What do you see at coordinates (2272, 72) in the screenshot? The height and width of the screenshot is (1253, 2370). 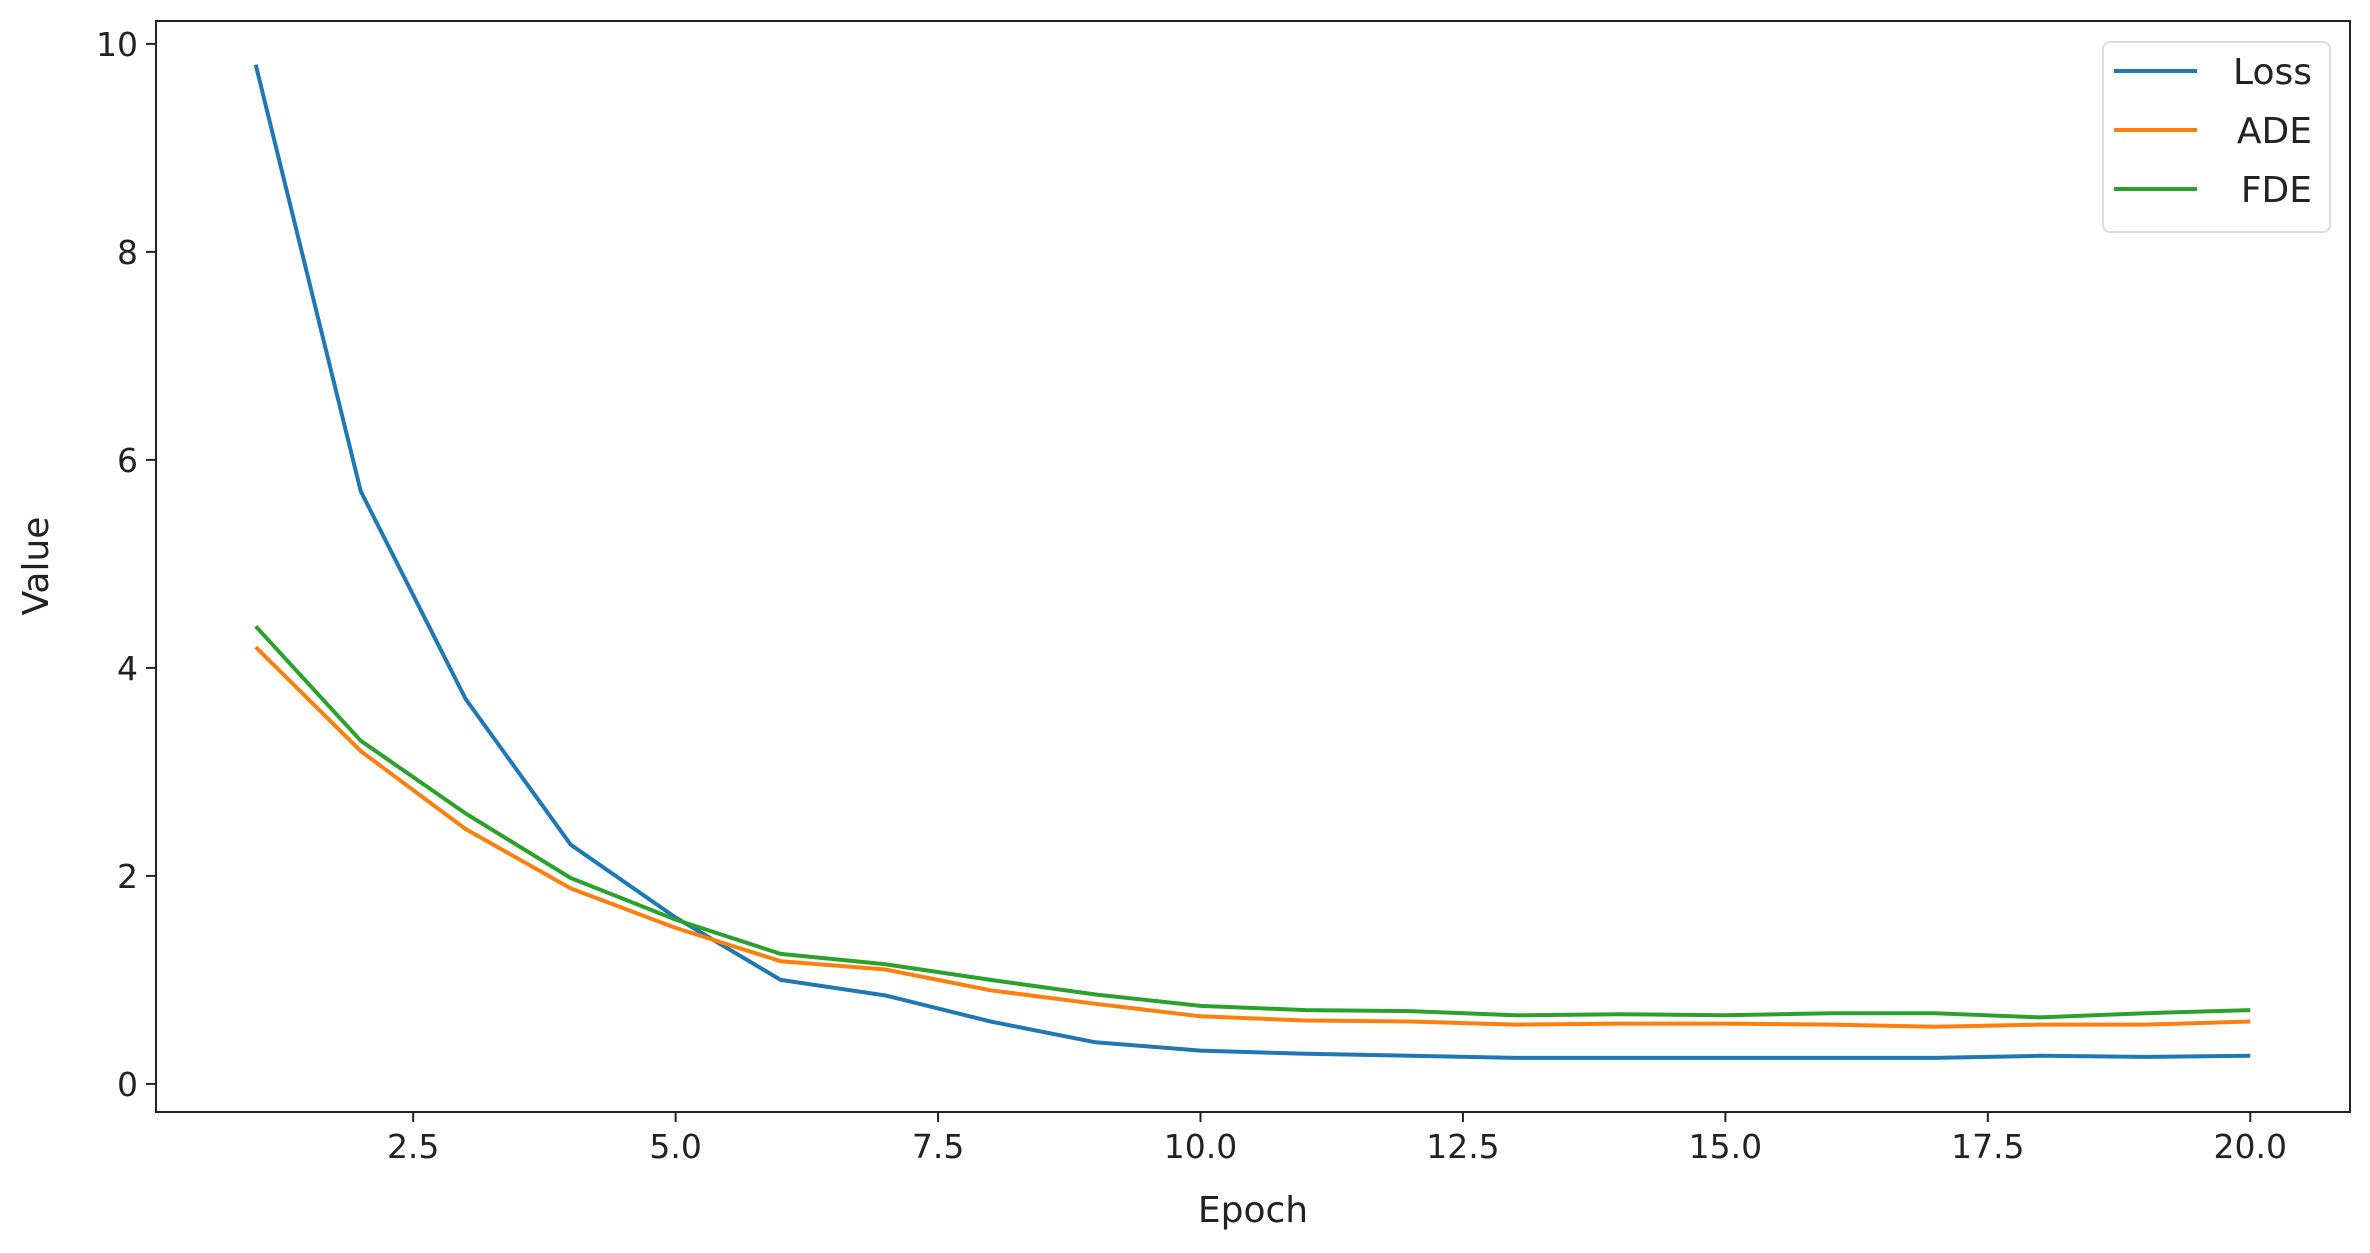 I see `legend-label-loss: Loss` at bounding box center [2272, 72].